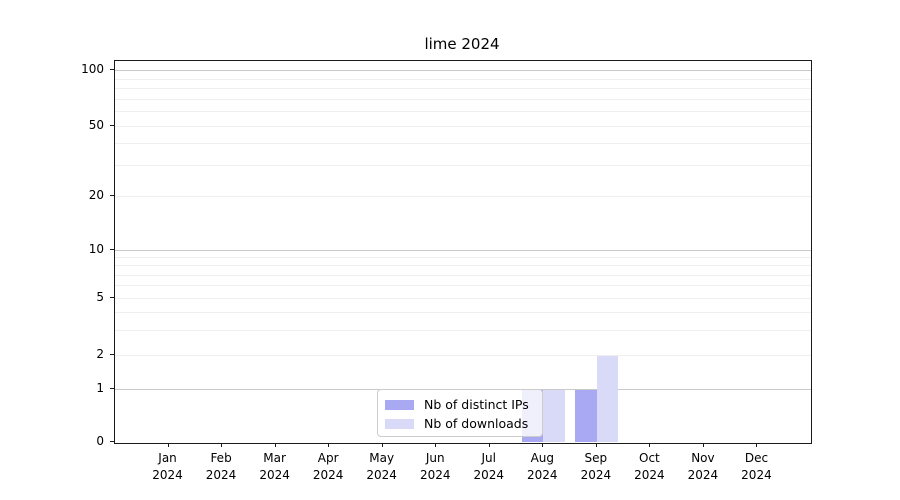 This screenshot has width=900, height=500. What do you see at coordinates (92, 69) in the screenshot?
I see `y-tick-label: 100` at bounding box center [92, 69].